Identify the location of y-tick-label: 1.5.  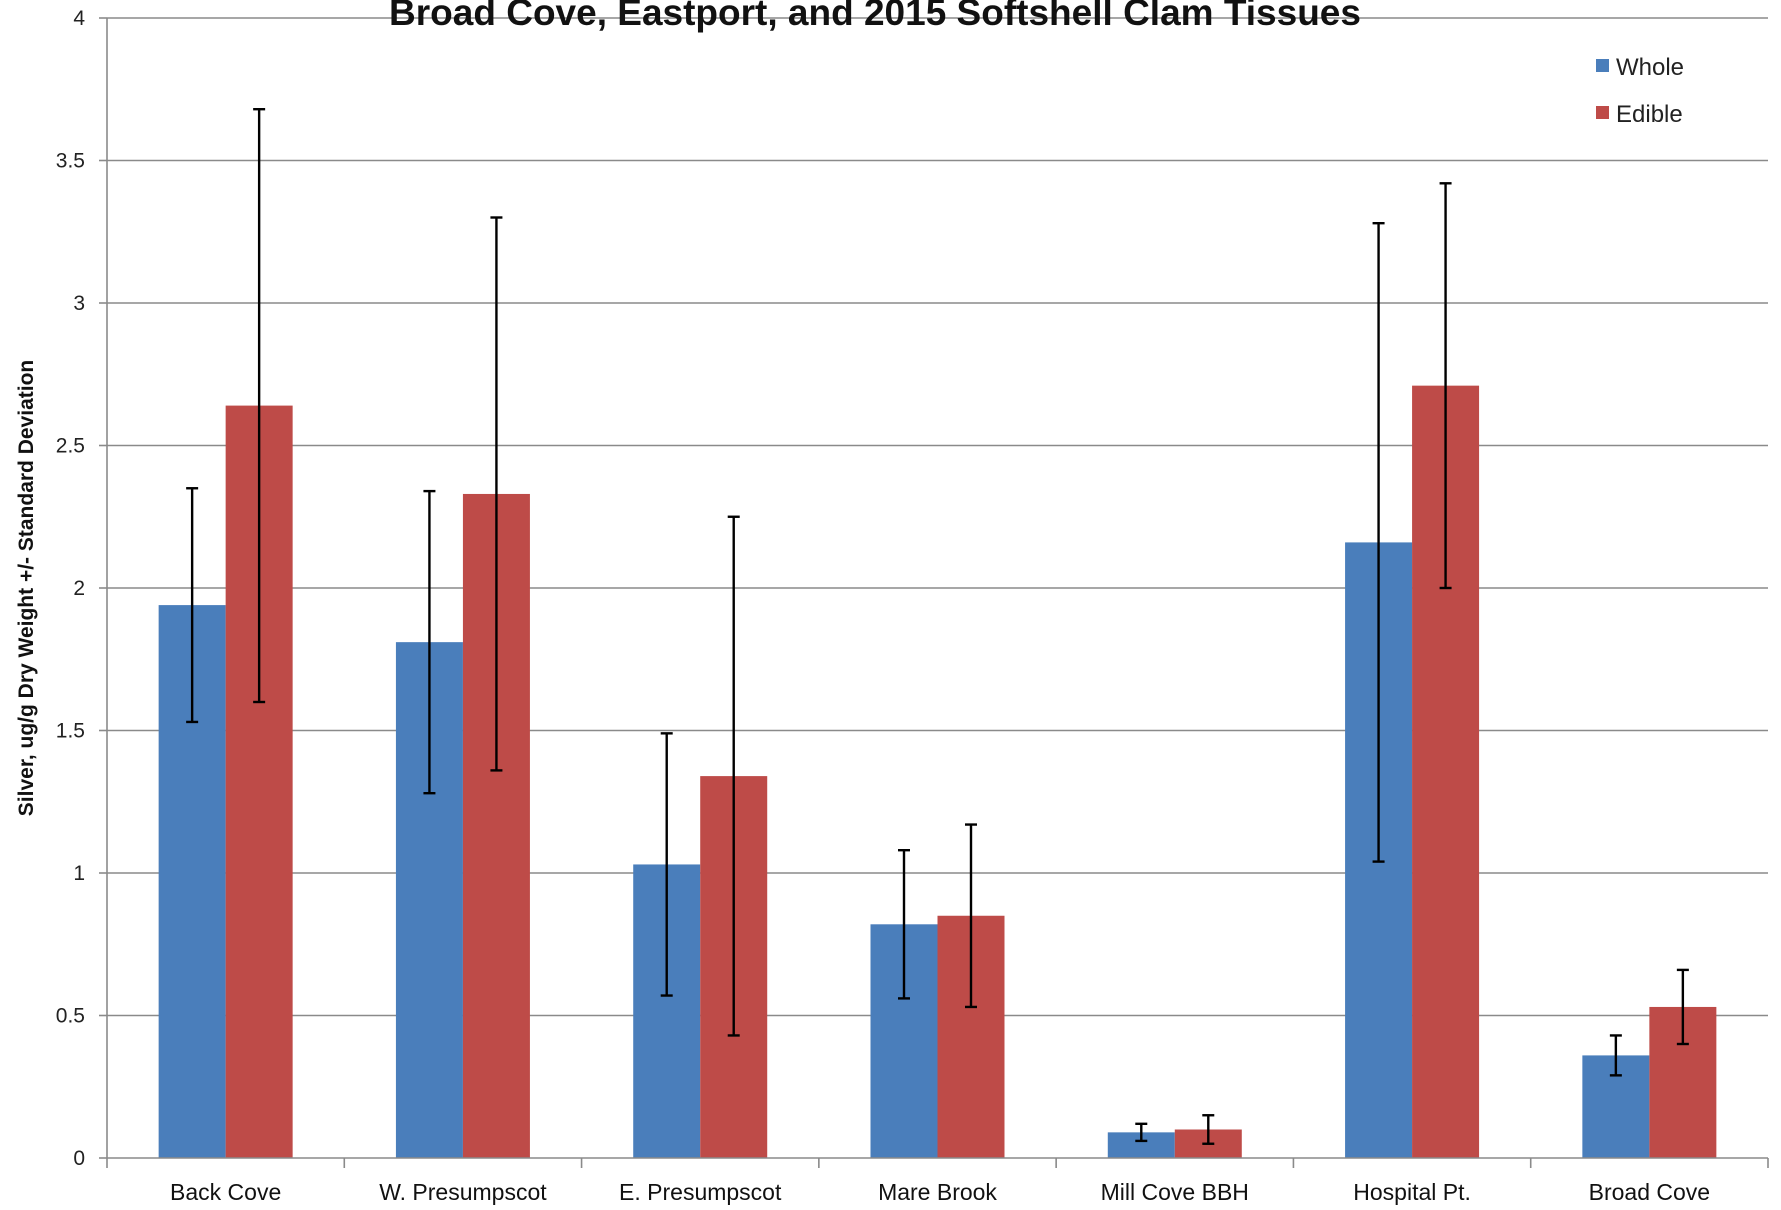
(70, 731).